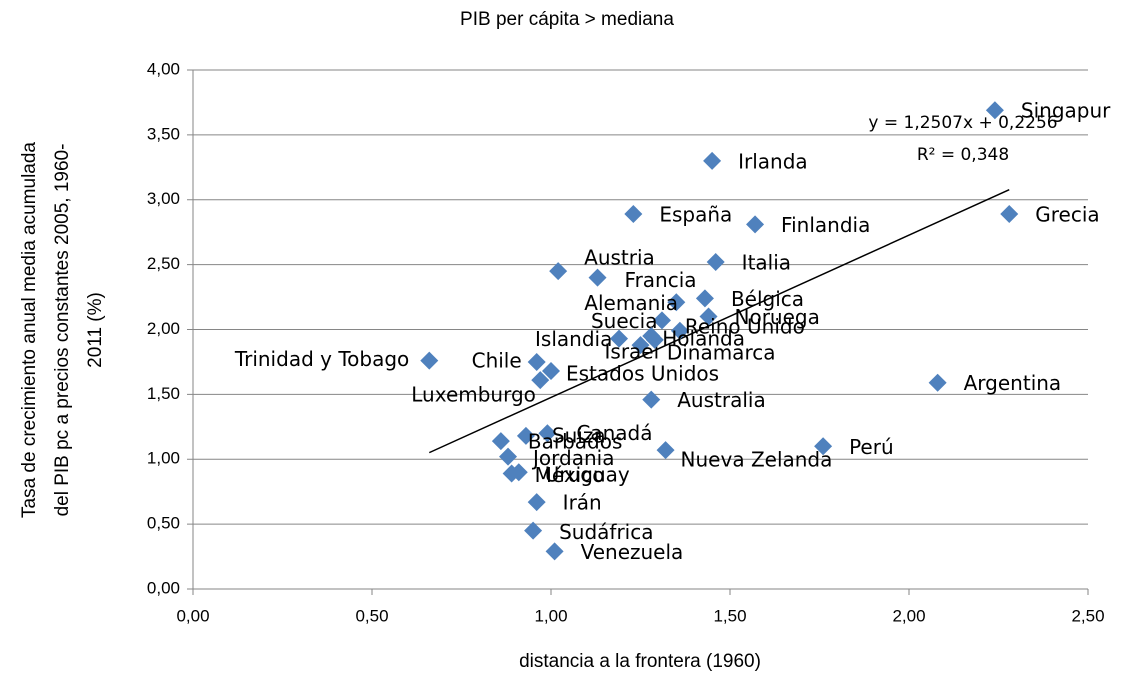  I want to click on point-label: Argentina, so click(1013, 383).